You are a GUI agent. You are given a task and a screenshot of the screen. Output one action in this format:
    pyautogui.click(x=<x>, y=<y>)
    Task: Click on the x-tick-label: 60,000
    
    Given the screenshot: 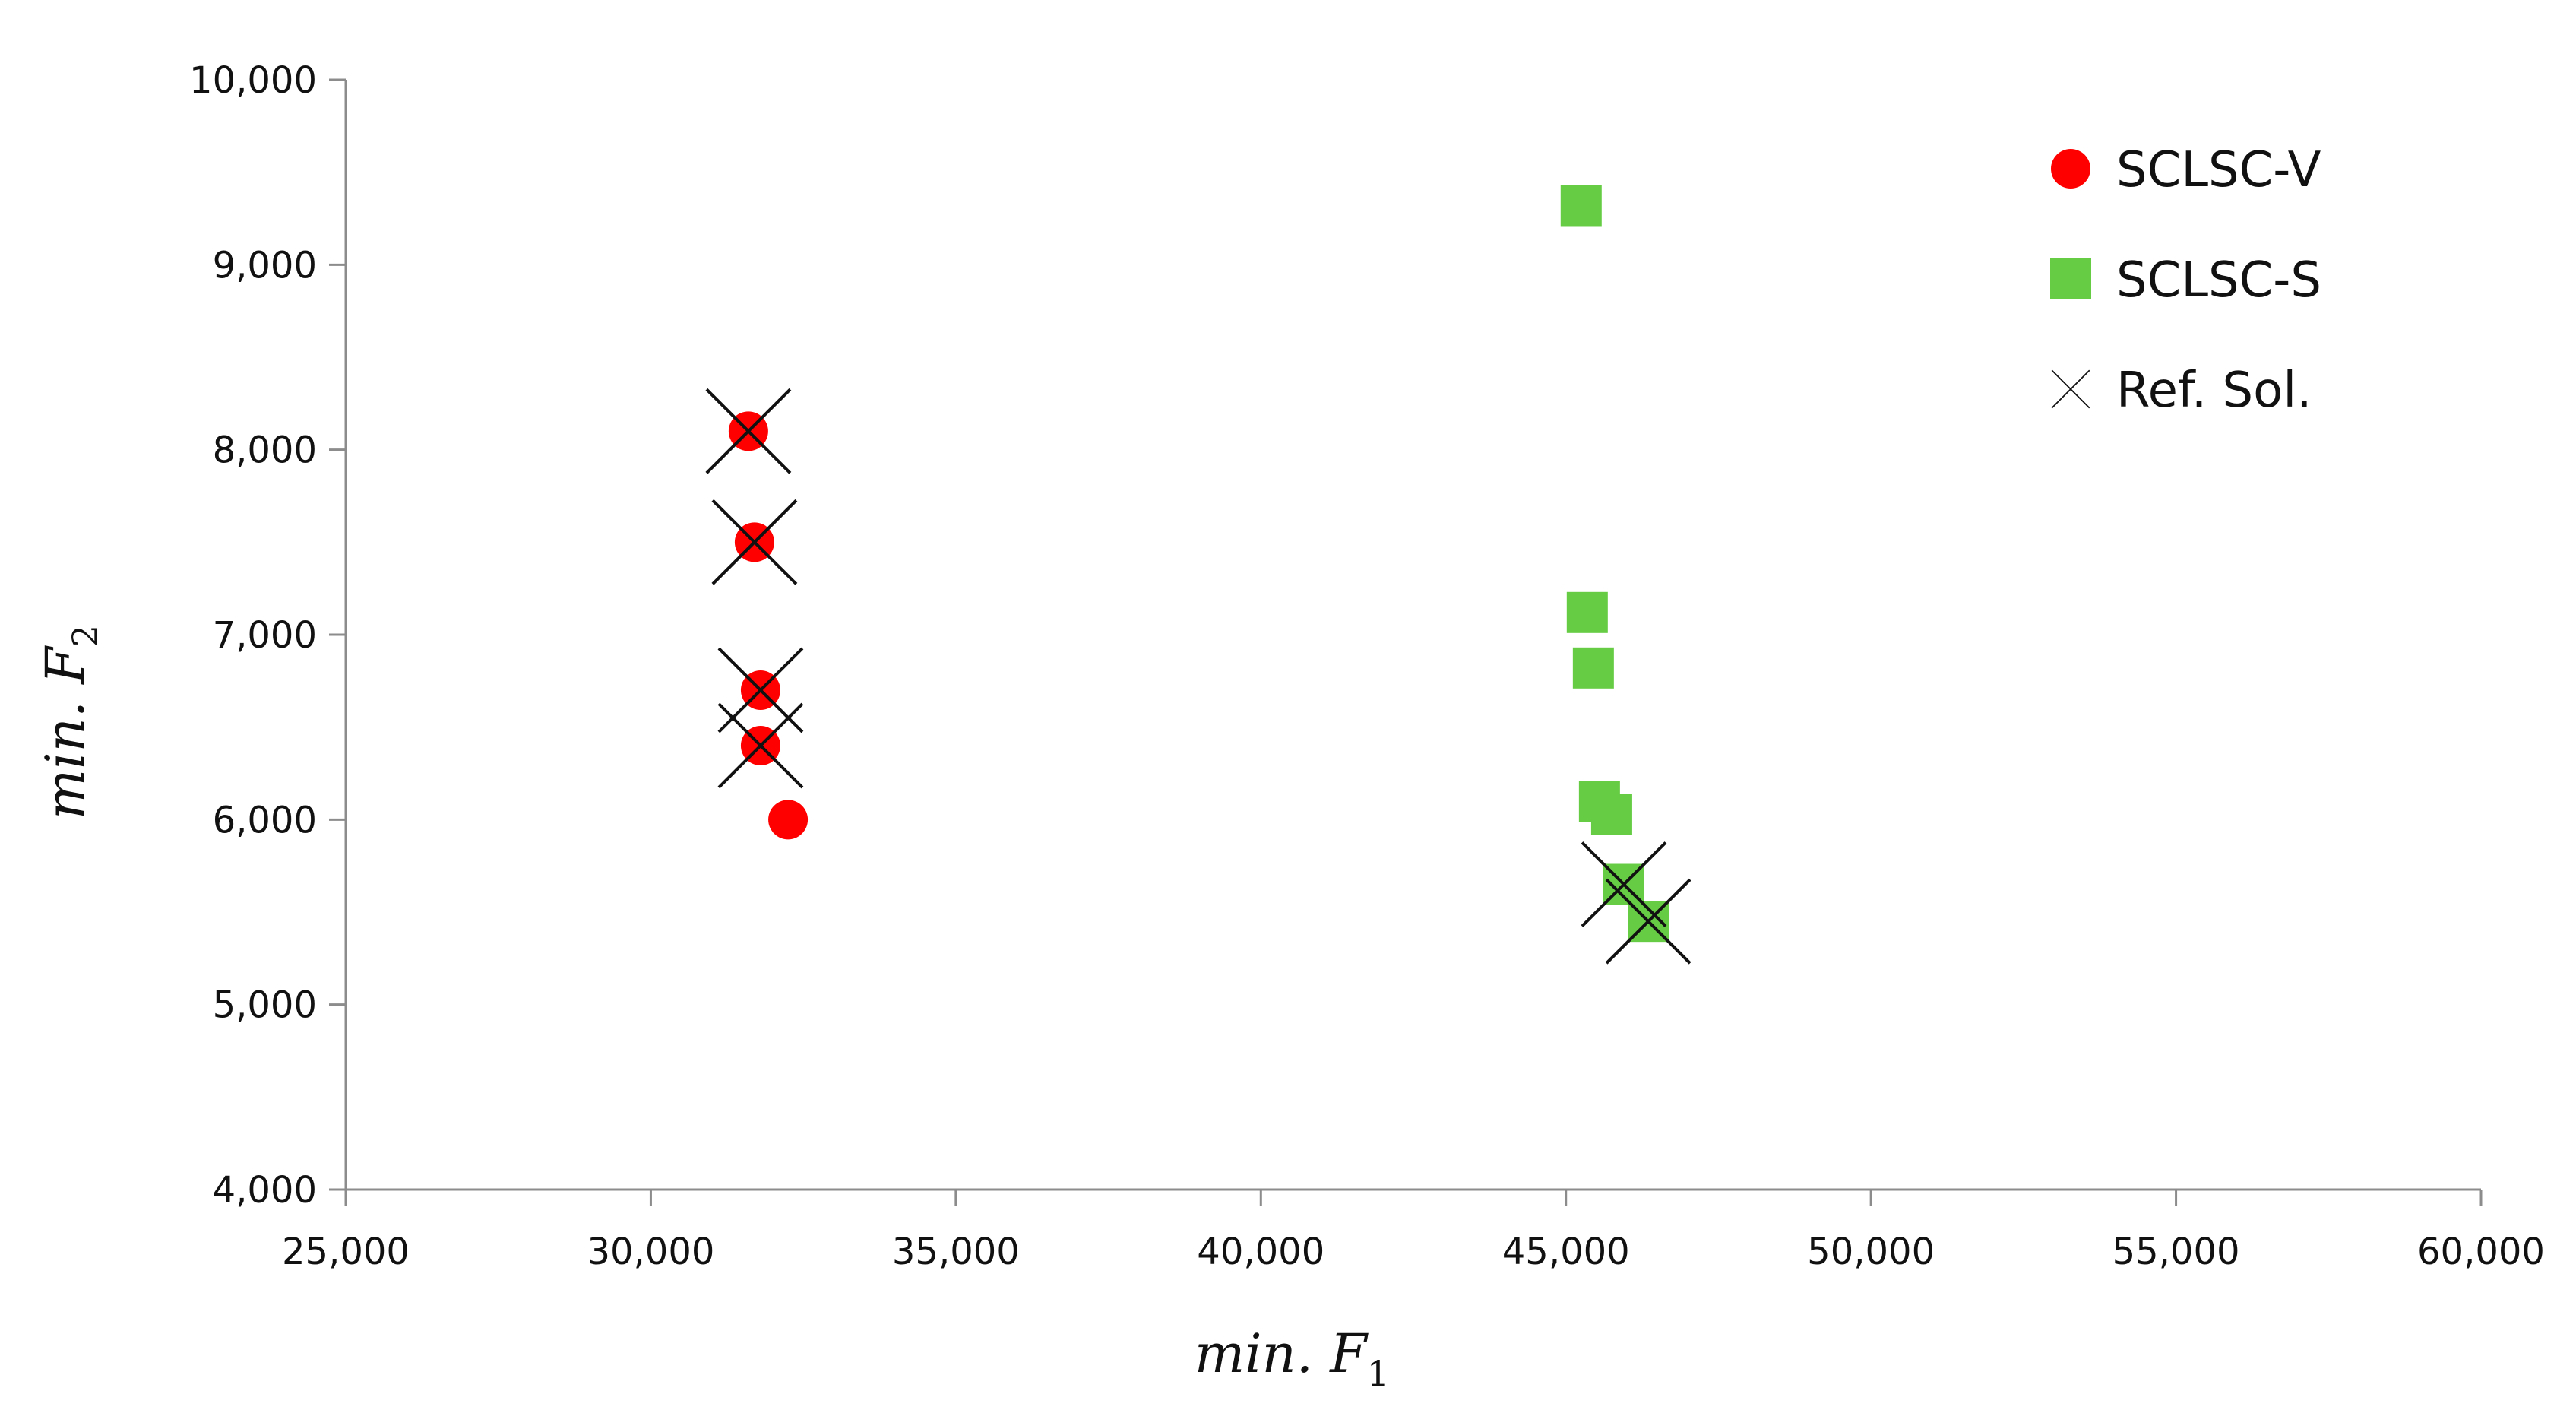 What is the action you would take?
    pyautogui.click(x=2481, y=1252)
    